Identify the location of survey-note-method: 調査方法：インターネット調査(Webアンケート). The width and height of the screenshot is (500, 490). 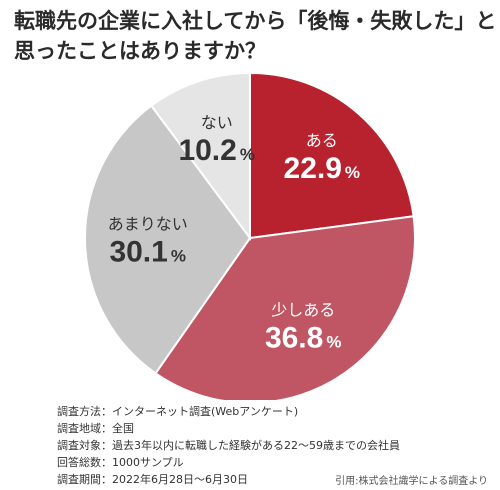
(228, 411).